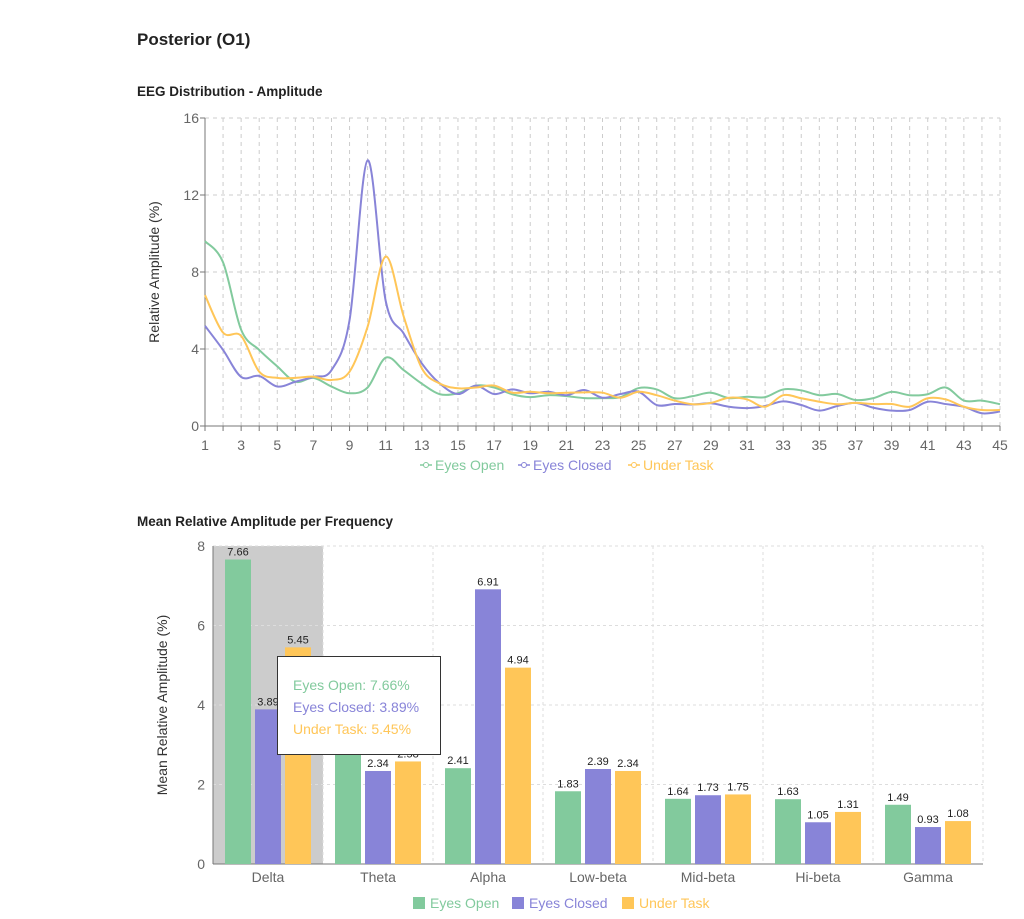 The height and width of the screenshot is (919, 1024). Describe the element at coordinates (597, 762) in the screenshot. I see `bar-value-label: 2.39` at that location.